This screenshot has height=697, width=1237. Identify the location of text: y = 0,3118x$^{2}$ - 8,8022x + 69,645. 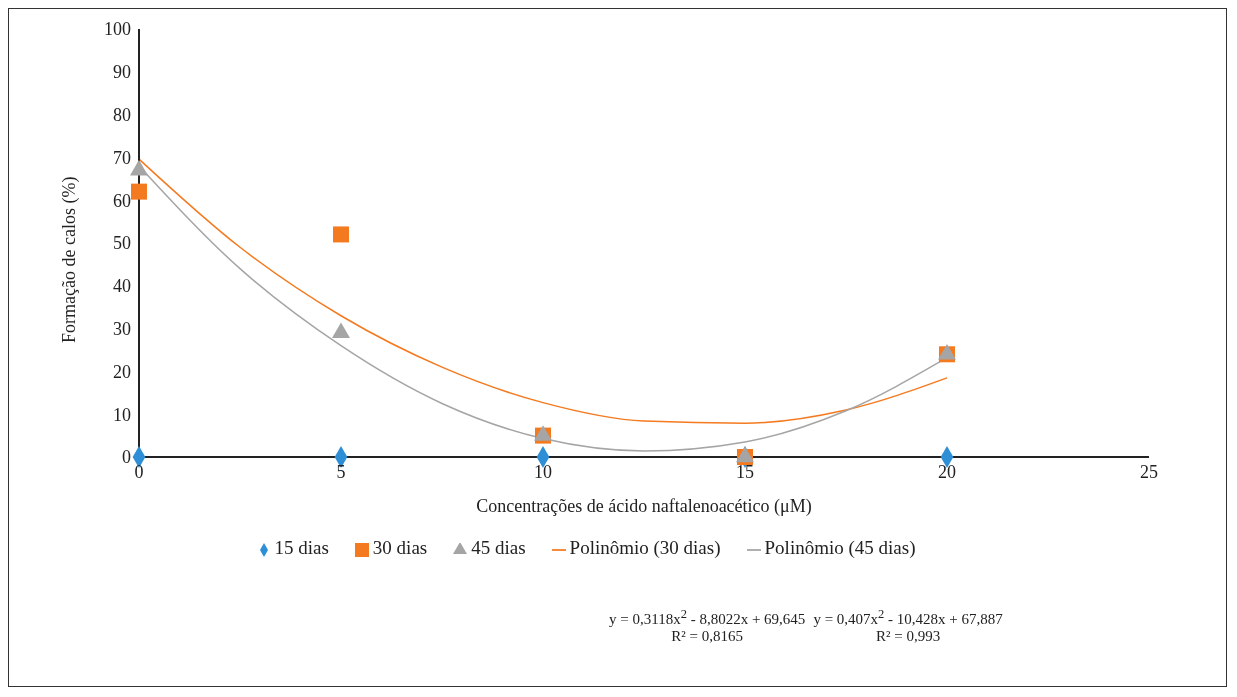
(707, 617).